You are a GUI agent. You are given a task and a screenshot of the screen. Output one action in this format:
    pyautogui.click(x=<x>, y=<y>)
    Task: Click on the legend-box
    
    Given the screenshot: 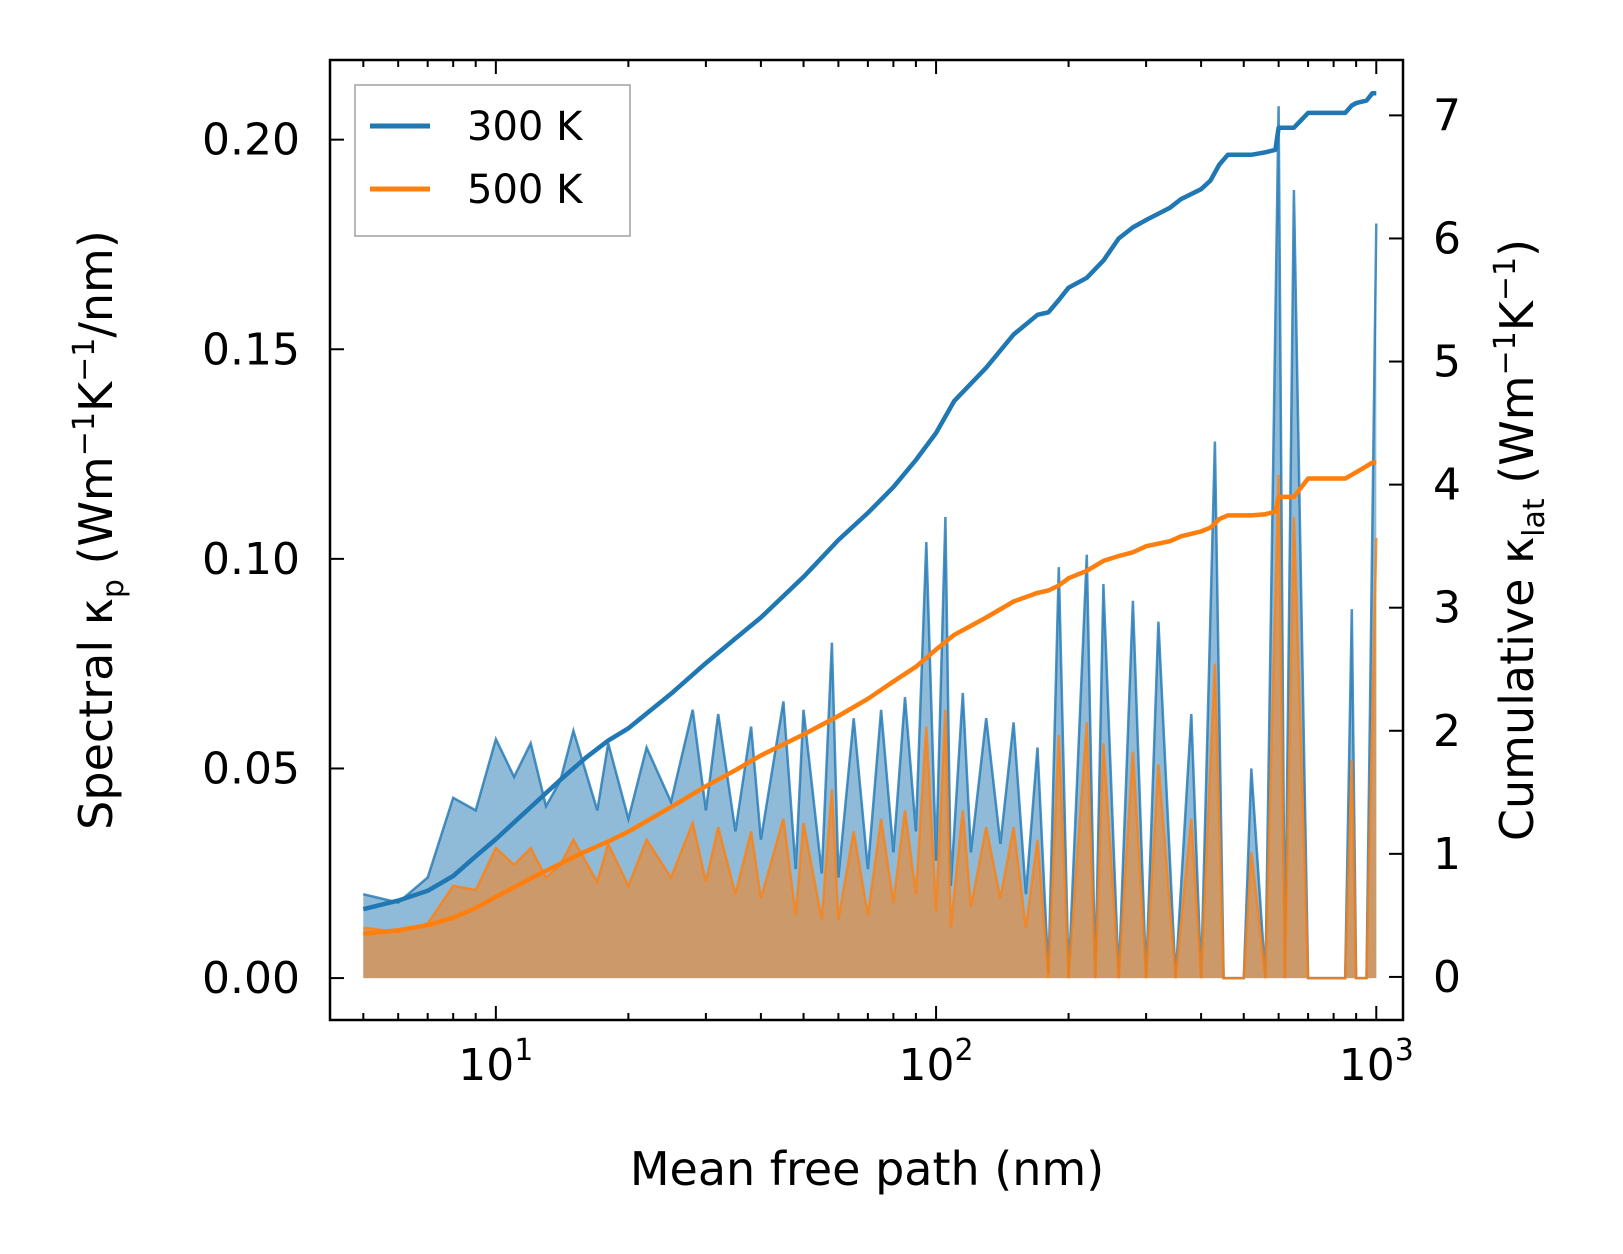 What is the action you would take?
    pyautogui.click(x=492, y=160)
    